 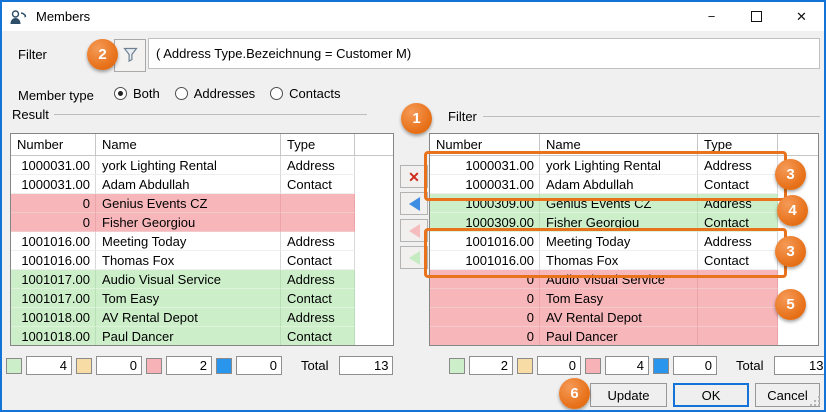 I want to click on move-removed-left-button, so click(x=414, y=230).